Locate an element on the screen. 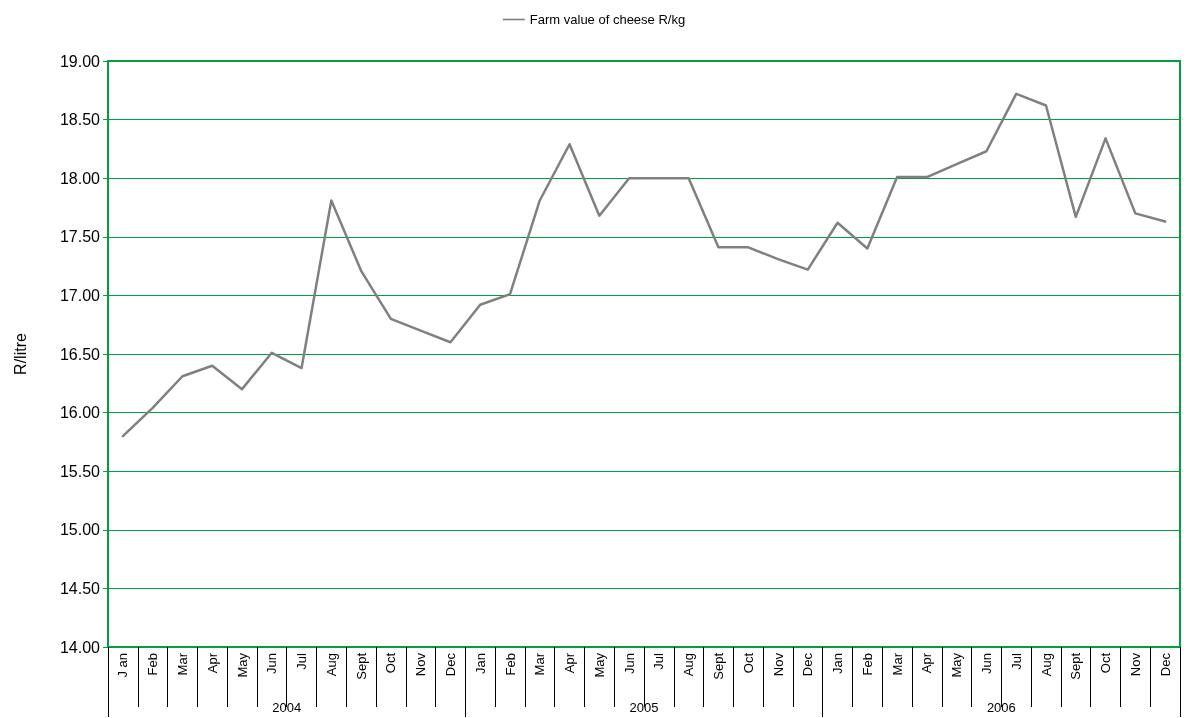 The image size is (1188, 718). y-tick-label: 18.00 is located at coordinates (80, 178).